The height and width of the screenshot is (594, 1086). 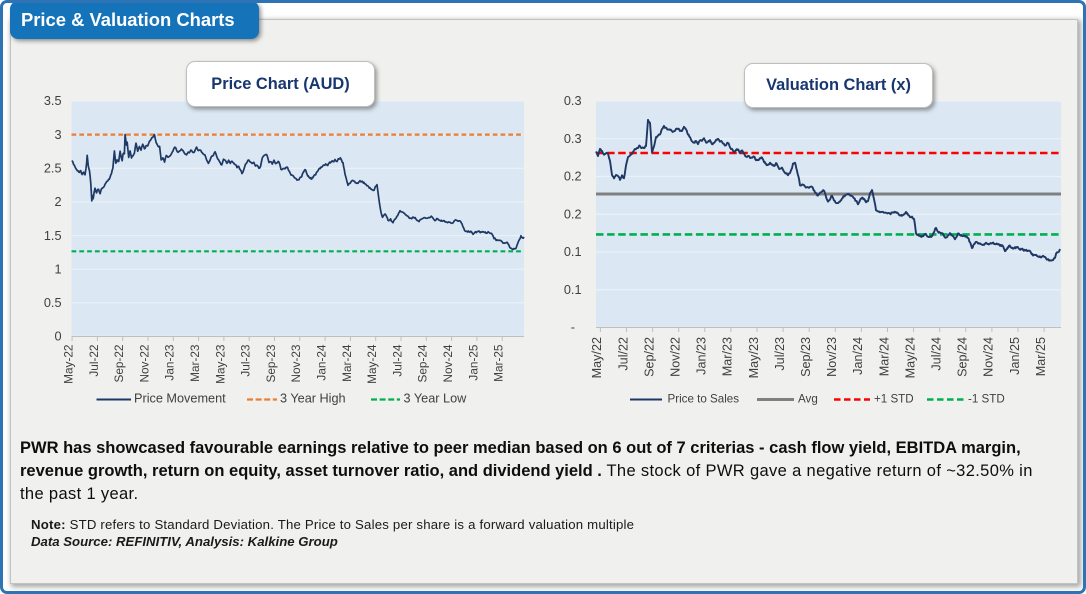 I want to click on svg-text: 1.5, so click(x=53, y=236).